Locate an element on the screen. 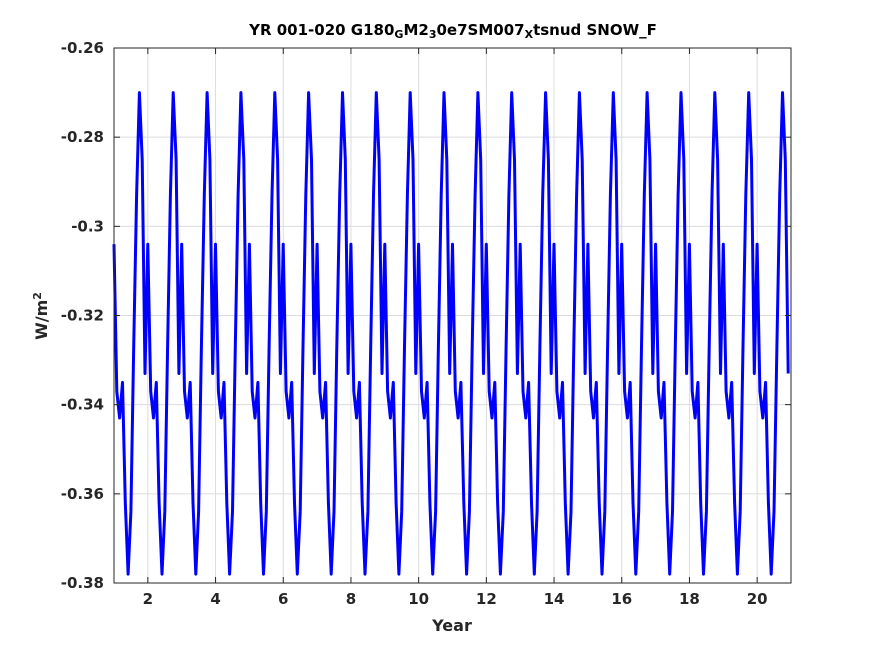 The image size is (875, 656). y-tick-label: -0.28 is located at coordinates (82, 137).